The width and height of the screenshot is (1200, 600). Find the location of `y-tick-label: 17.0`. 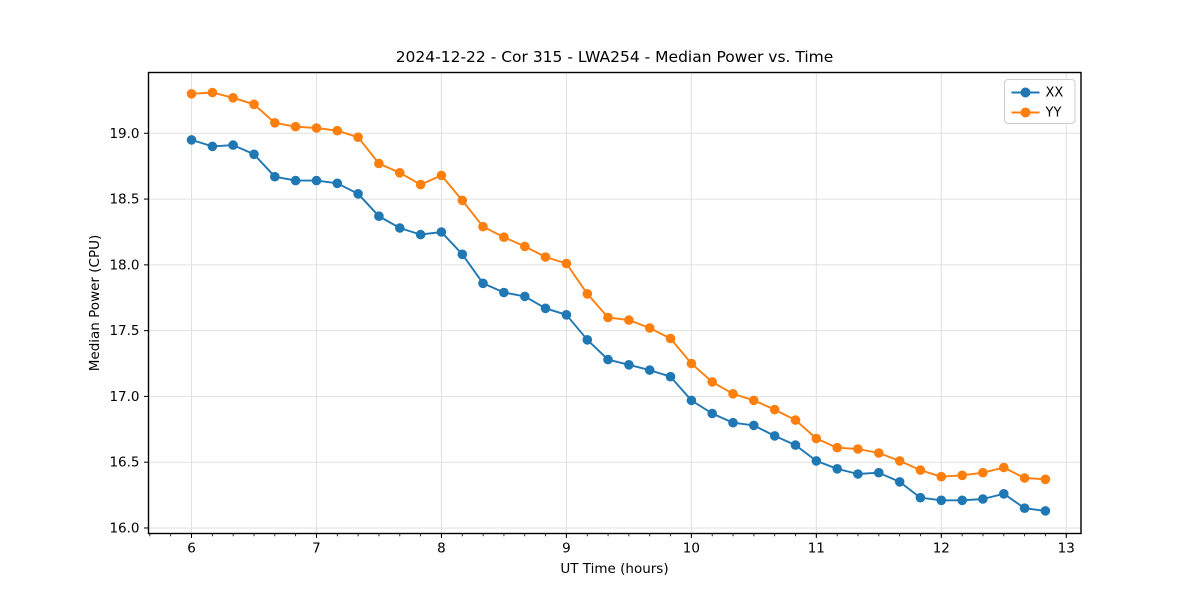

y-tick-label: 17.0 is located at coordinates (124, 397).